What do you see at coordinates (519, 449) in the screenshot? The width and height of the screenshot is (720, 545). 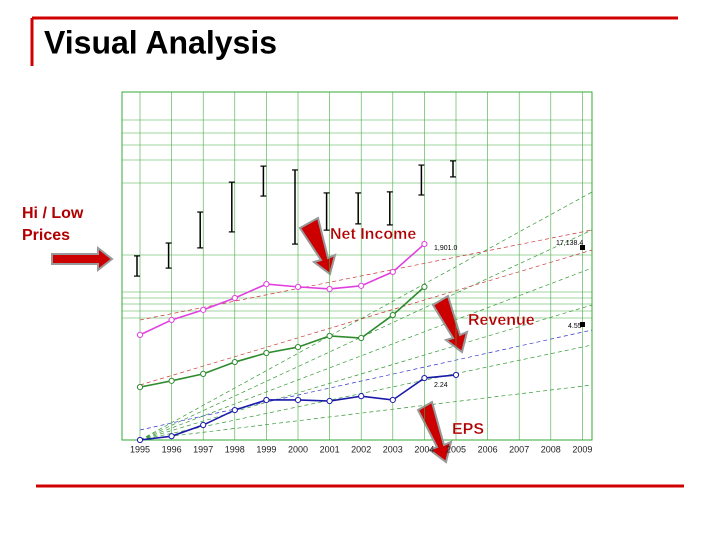 I see `x-tick-label: 2007` at bounding box center [519, 449].